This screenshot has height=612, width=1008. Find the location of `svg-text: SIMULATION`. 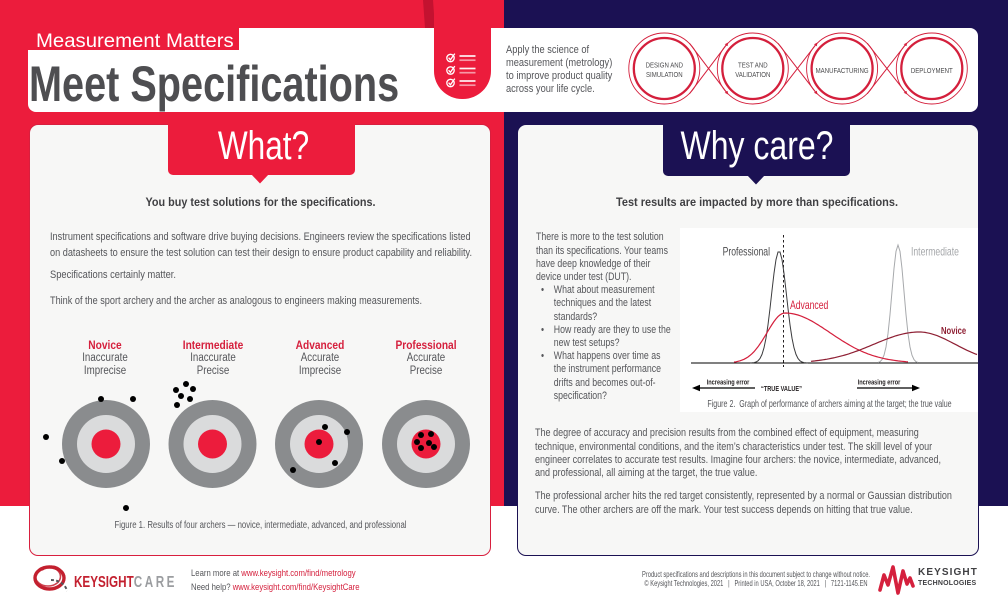

svg-text: SIMULATION is located at coordinates (664, 75).